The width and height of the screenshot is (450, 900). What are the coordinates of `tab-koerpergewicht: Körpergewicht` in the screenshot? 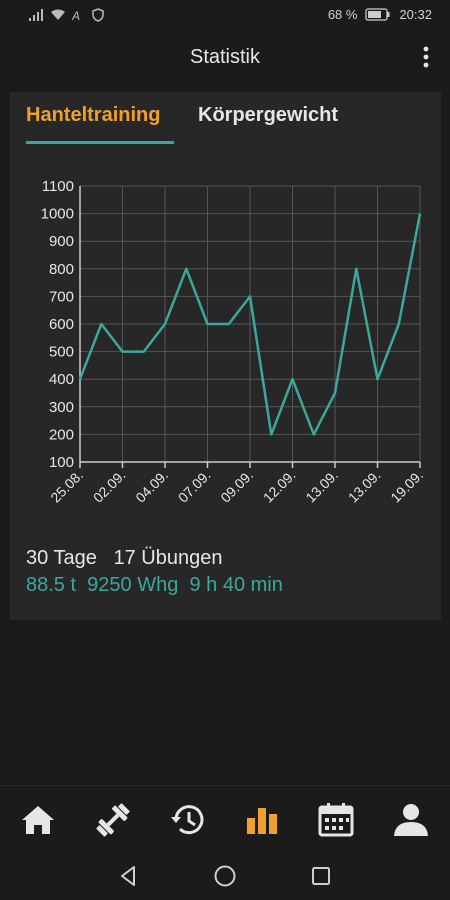 It's located at (268, 115).